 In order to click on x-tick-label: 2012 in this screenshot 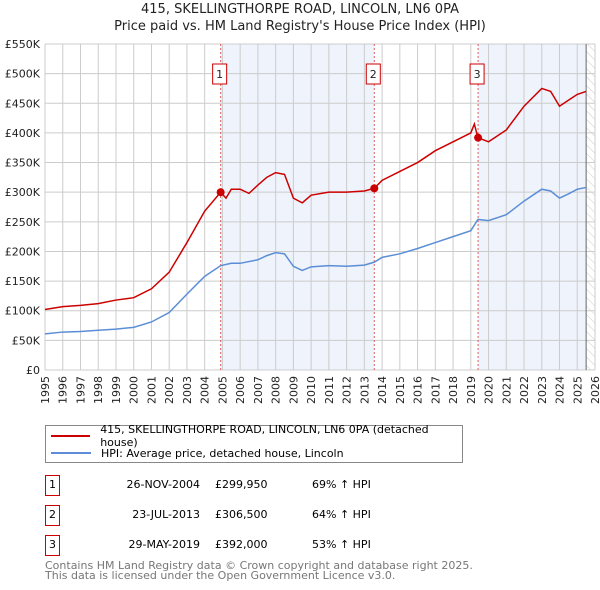, I will do `click(347, 390)`.